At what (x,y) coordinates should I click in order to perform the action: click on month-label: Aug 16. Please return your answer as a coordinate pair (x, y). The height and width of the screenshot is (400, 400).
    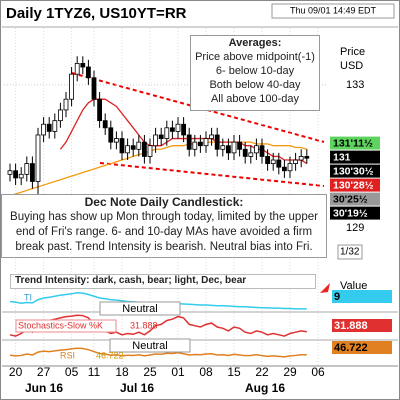
    Looking at the image, I should click on (265, 388).